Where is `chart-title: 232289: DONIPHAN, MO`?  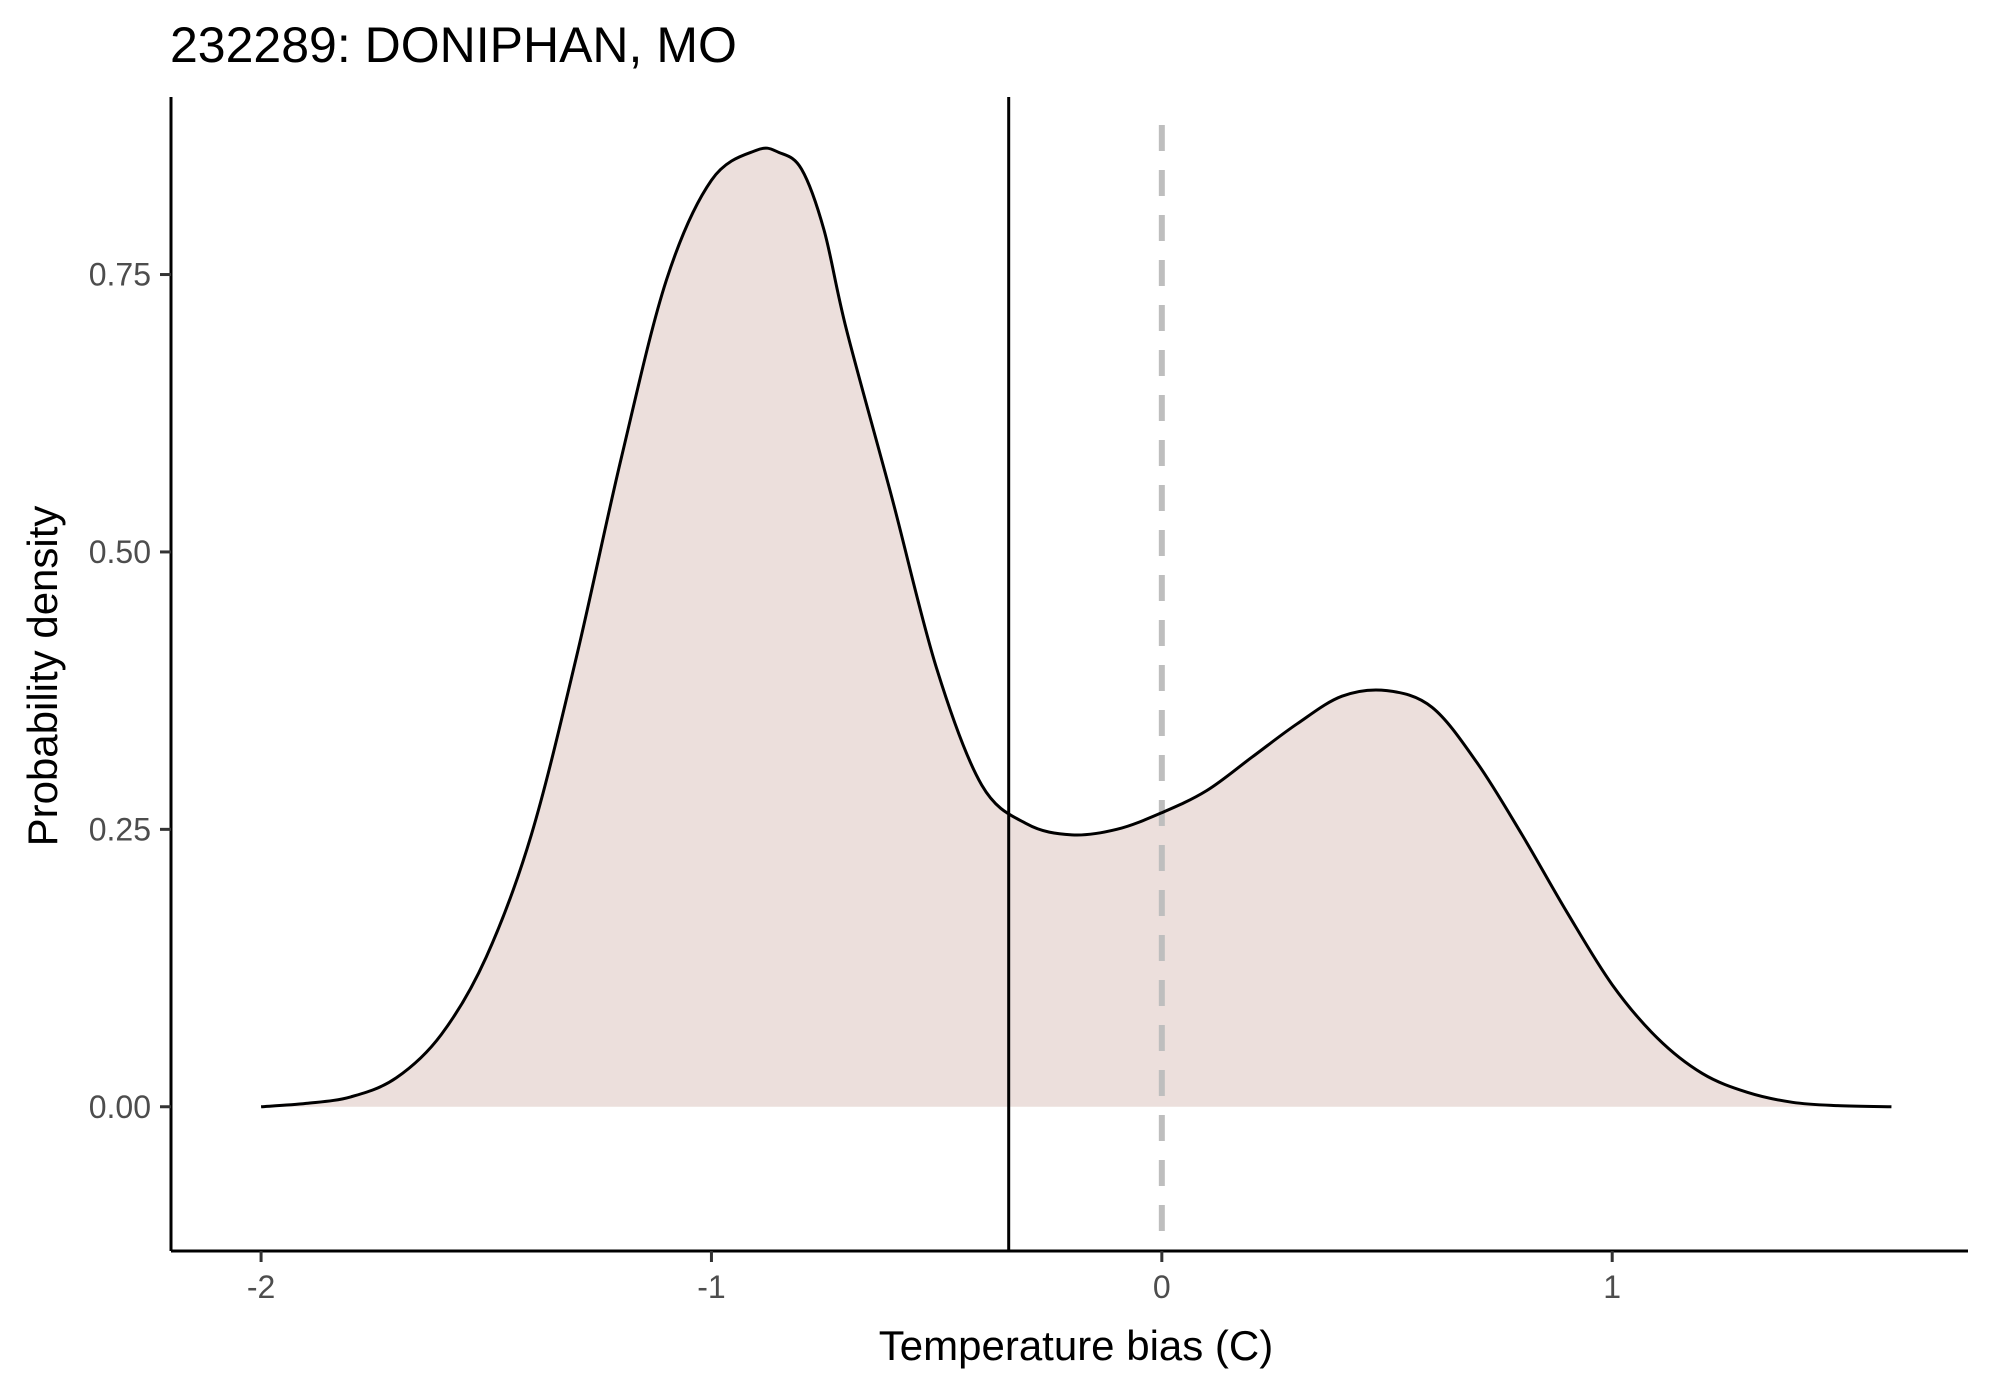 chart-title: 232289: DONIPHAN, MO is located at coordinates (453, 45).